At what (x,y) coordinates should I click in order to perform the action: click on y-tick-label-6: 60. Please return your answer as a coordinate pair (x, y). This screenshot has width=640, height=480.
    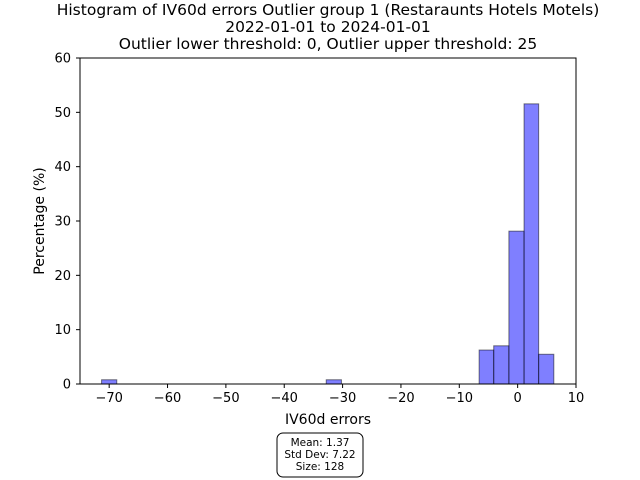
    Looking at the image, I should click on (62, 59).